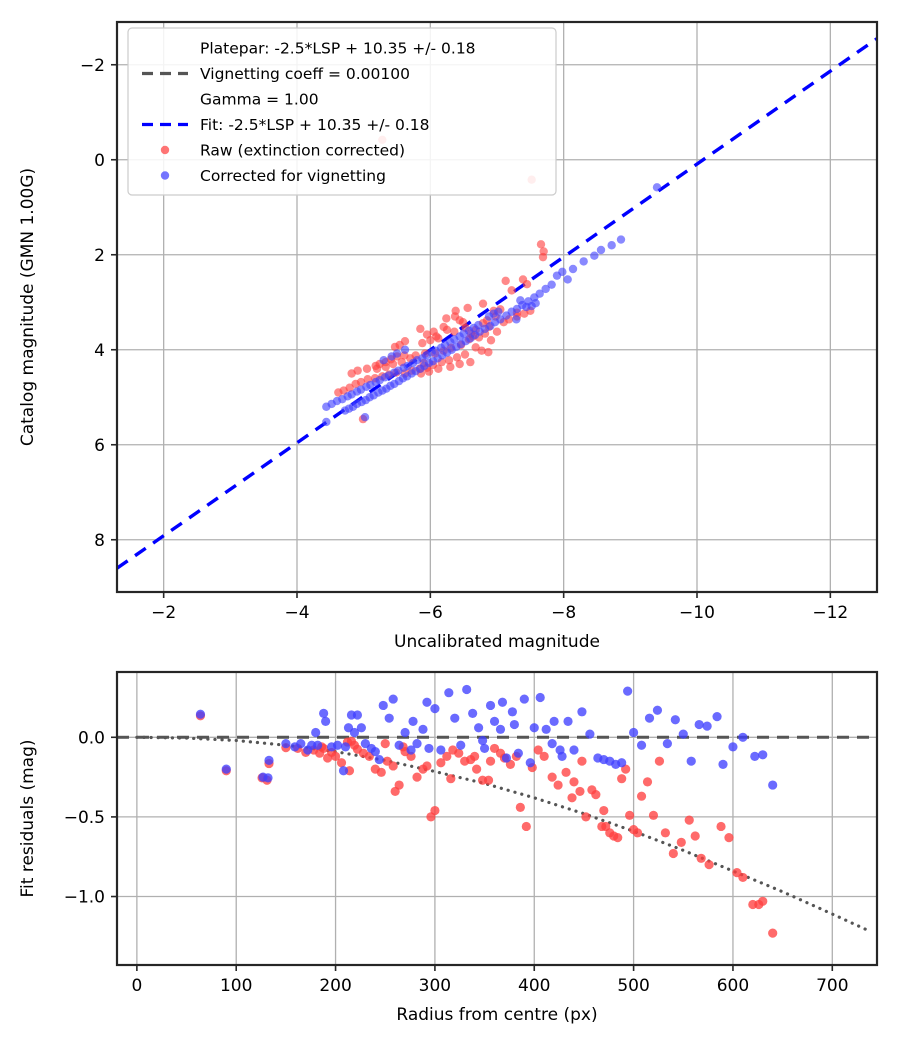 This screenshot has height=1050, width=900. What do you see at coordinates (733, 986) in the screenshot?
I see `xtick-label: 600` at bounding box center [733, 986].